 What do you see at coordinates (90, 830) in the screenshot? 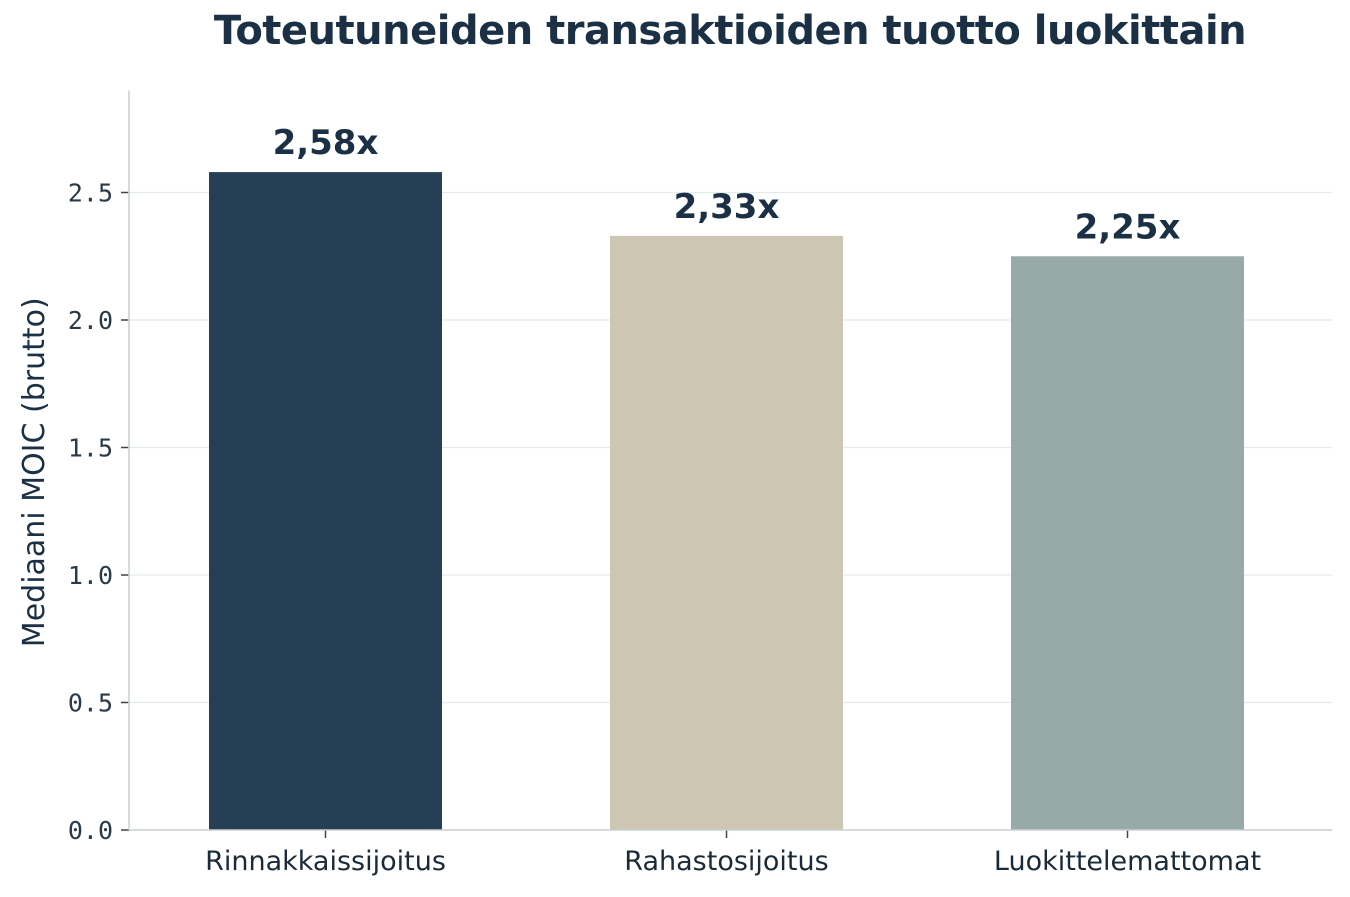
I see `y-tick-label: 0.0` at bounding box center [90, 830].